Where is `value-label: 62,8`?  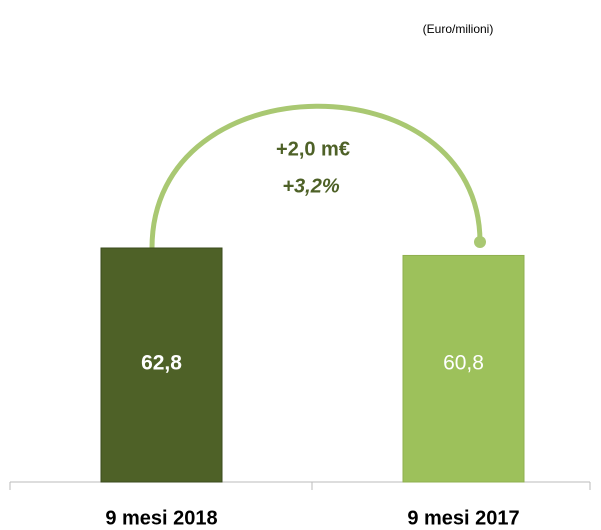
value-label: 62,8 is located at coordinates (161, 363).